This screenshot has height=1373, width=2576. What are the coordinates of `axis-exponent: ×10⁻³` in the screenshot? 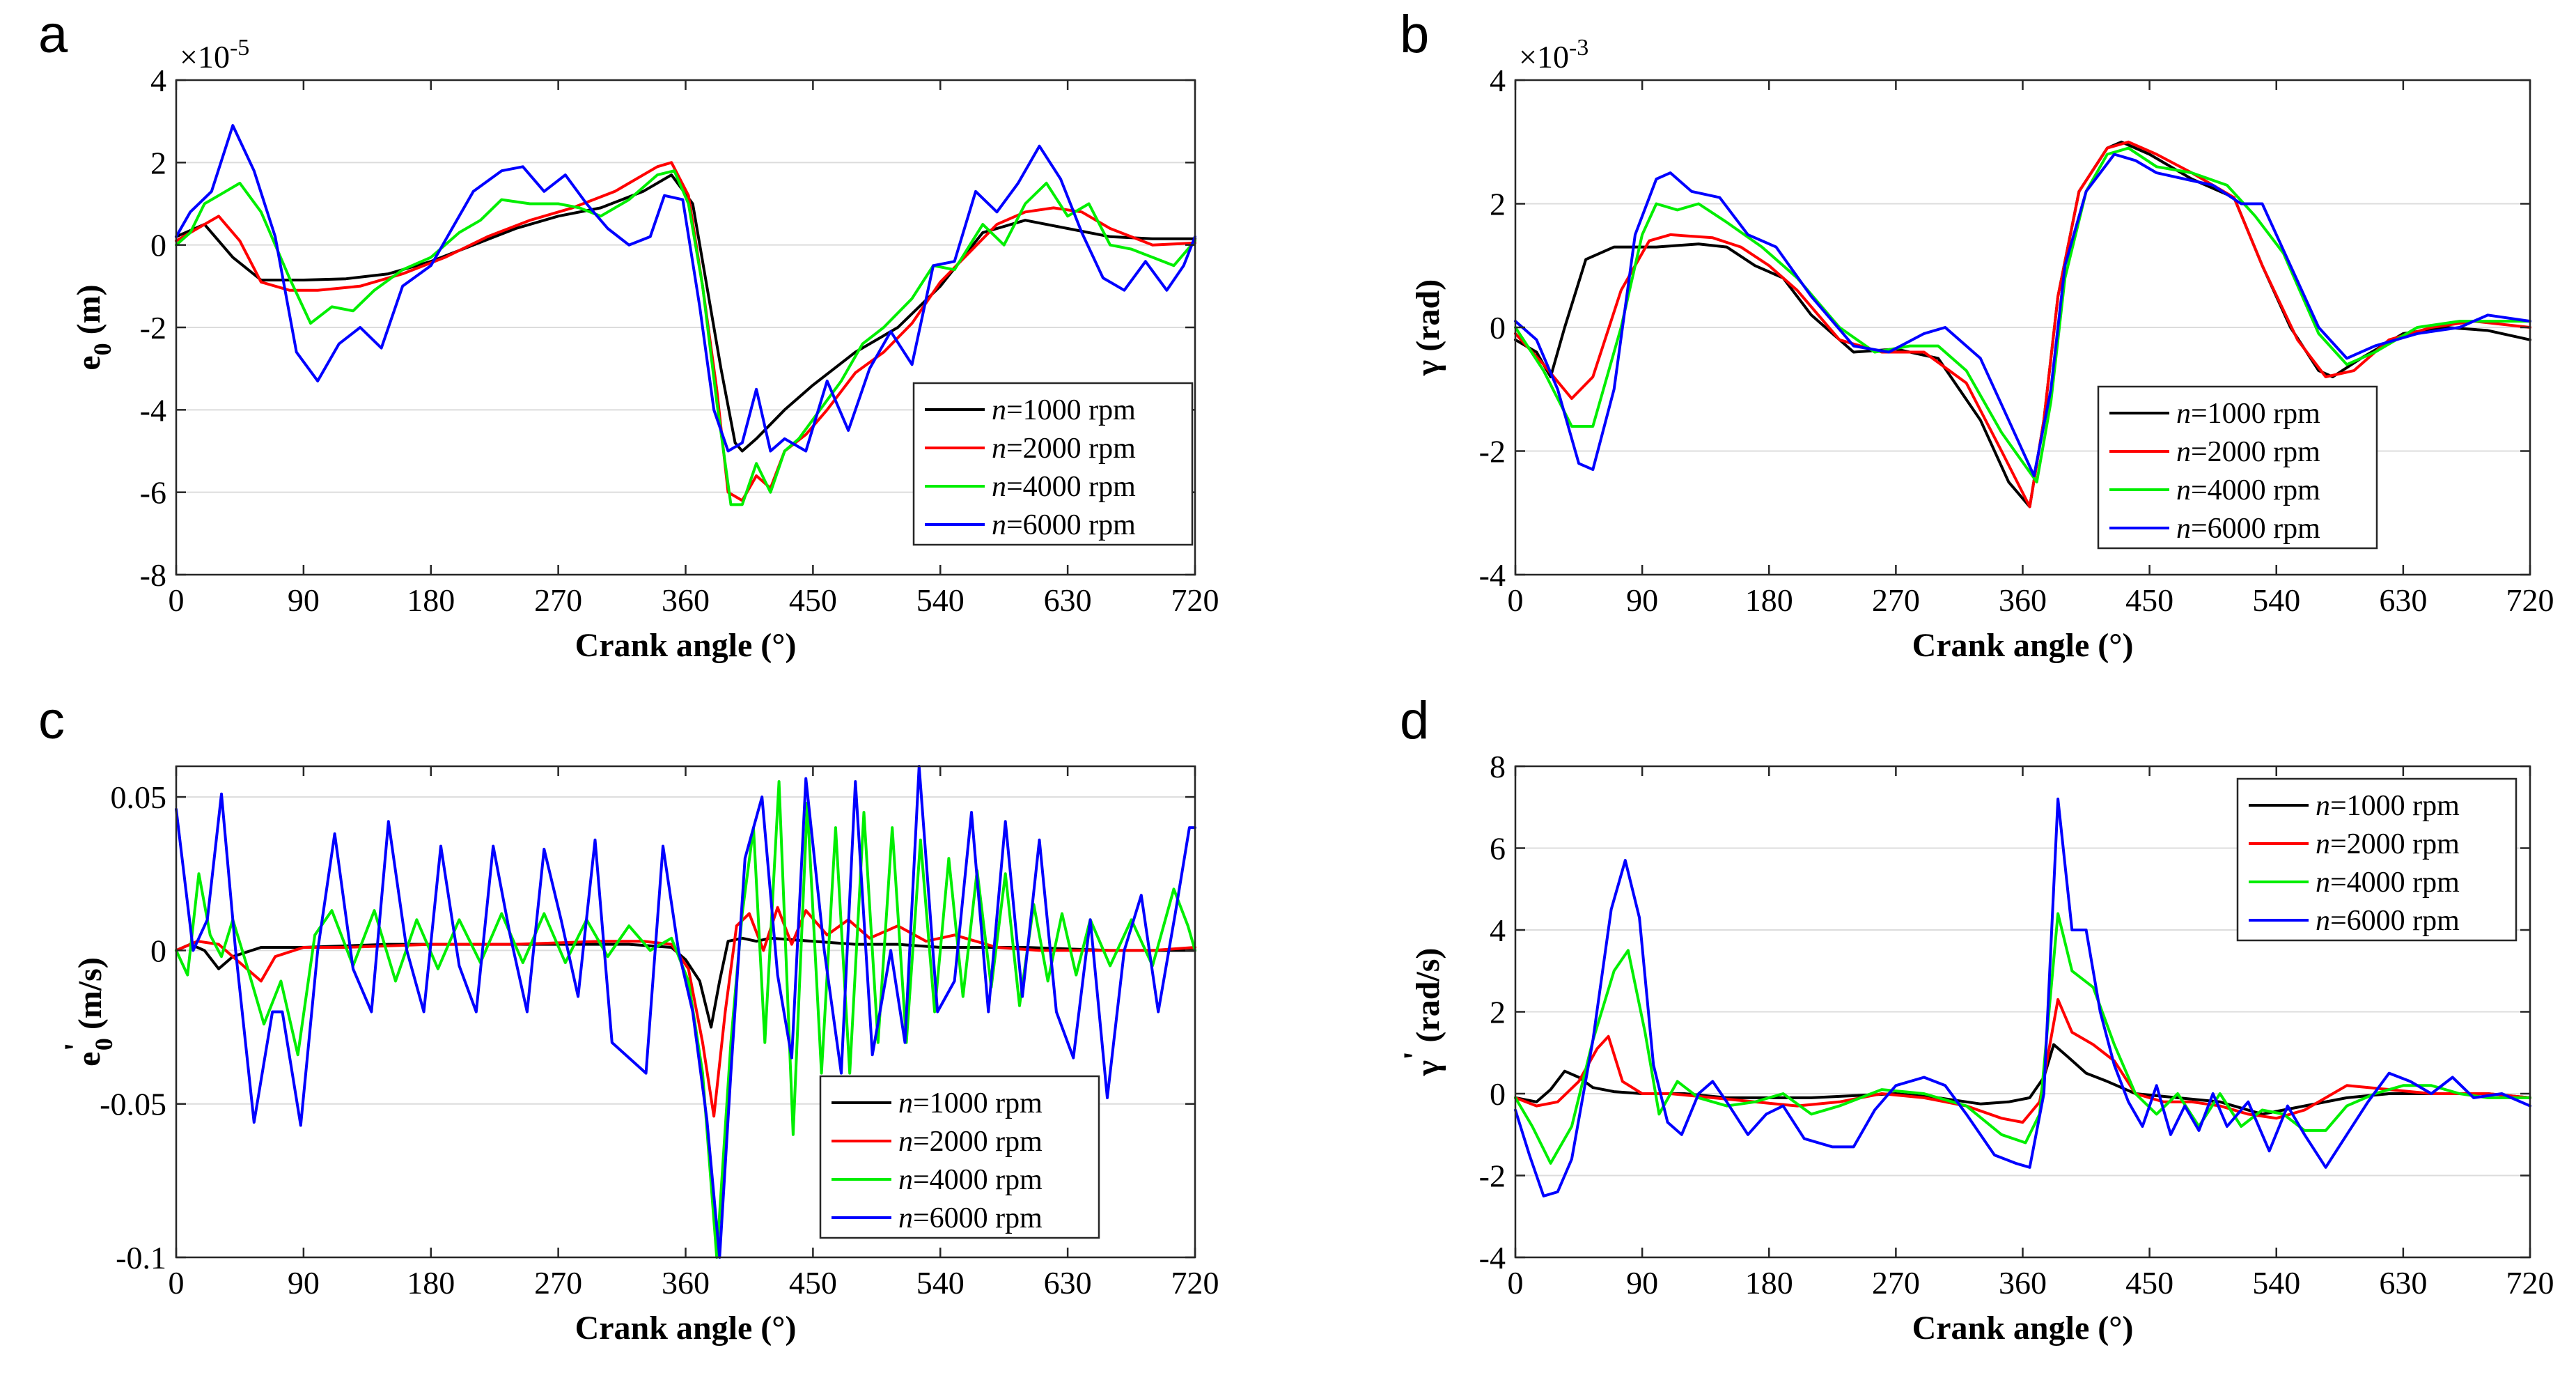 It's located at (1554, 55).